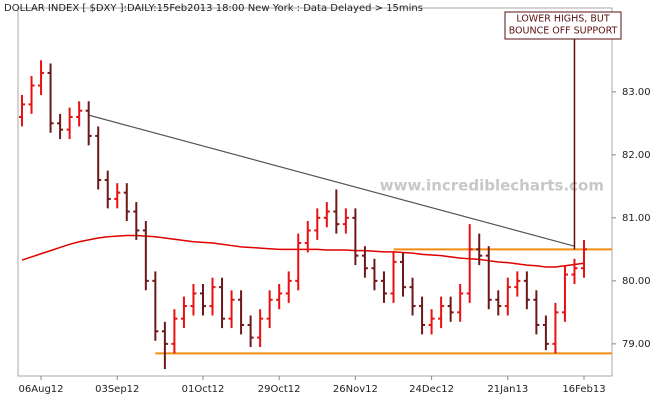 The height and width of the screenshot is (400, 660). Describe the element at coordinates (355, 389) in the screenshot. I see `x-tick-label: 26Nov12` at that location.